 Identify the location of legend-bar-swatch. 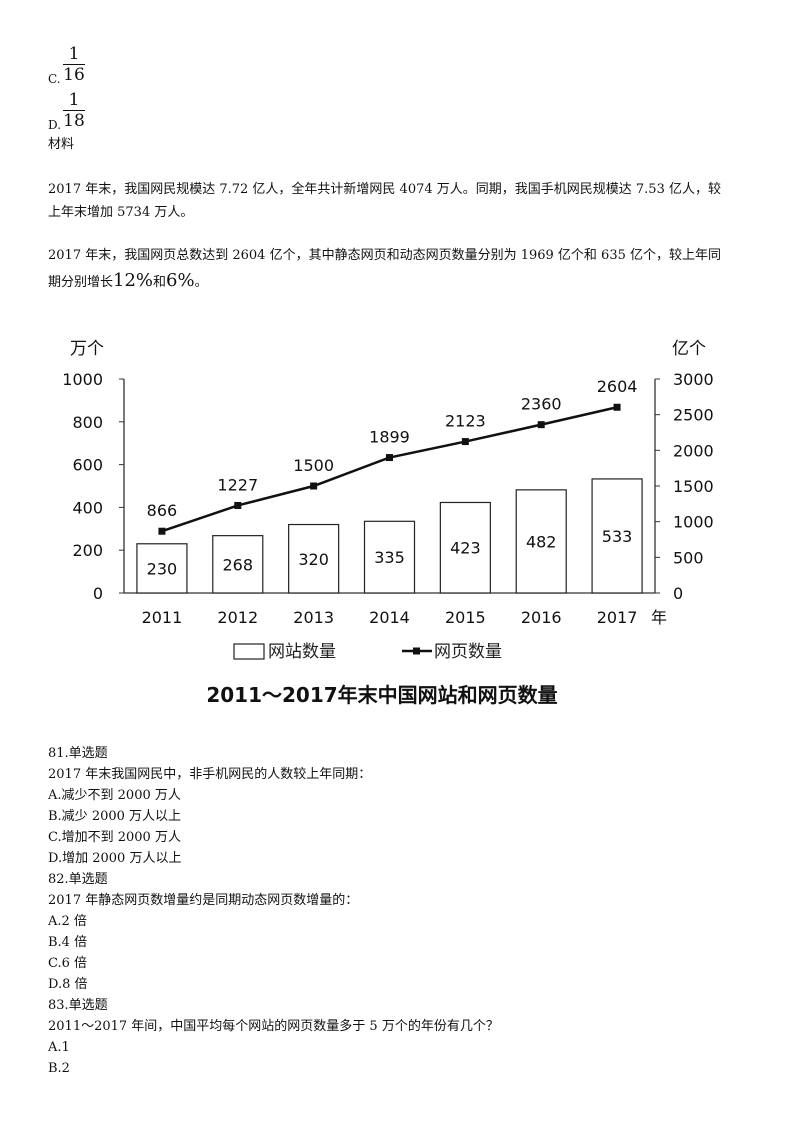
(249, 651).